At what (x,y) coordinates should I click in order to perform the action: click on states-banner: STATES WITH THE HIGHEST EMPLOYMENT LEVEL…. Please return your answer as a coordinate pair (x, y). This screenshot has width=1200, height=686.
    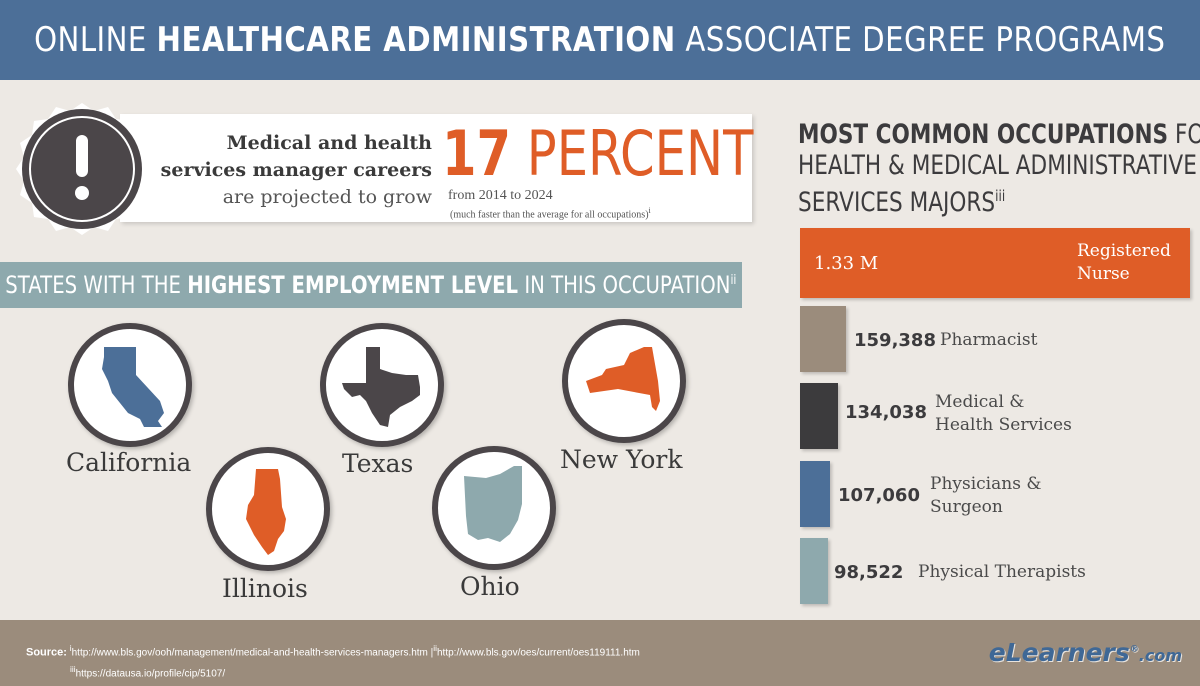
    Looking at the image, I should click on (371, 285).